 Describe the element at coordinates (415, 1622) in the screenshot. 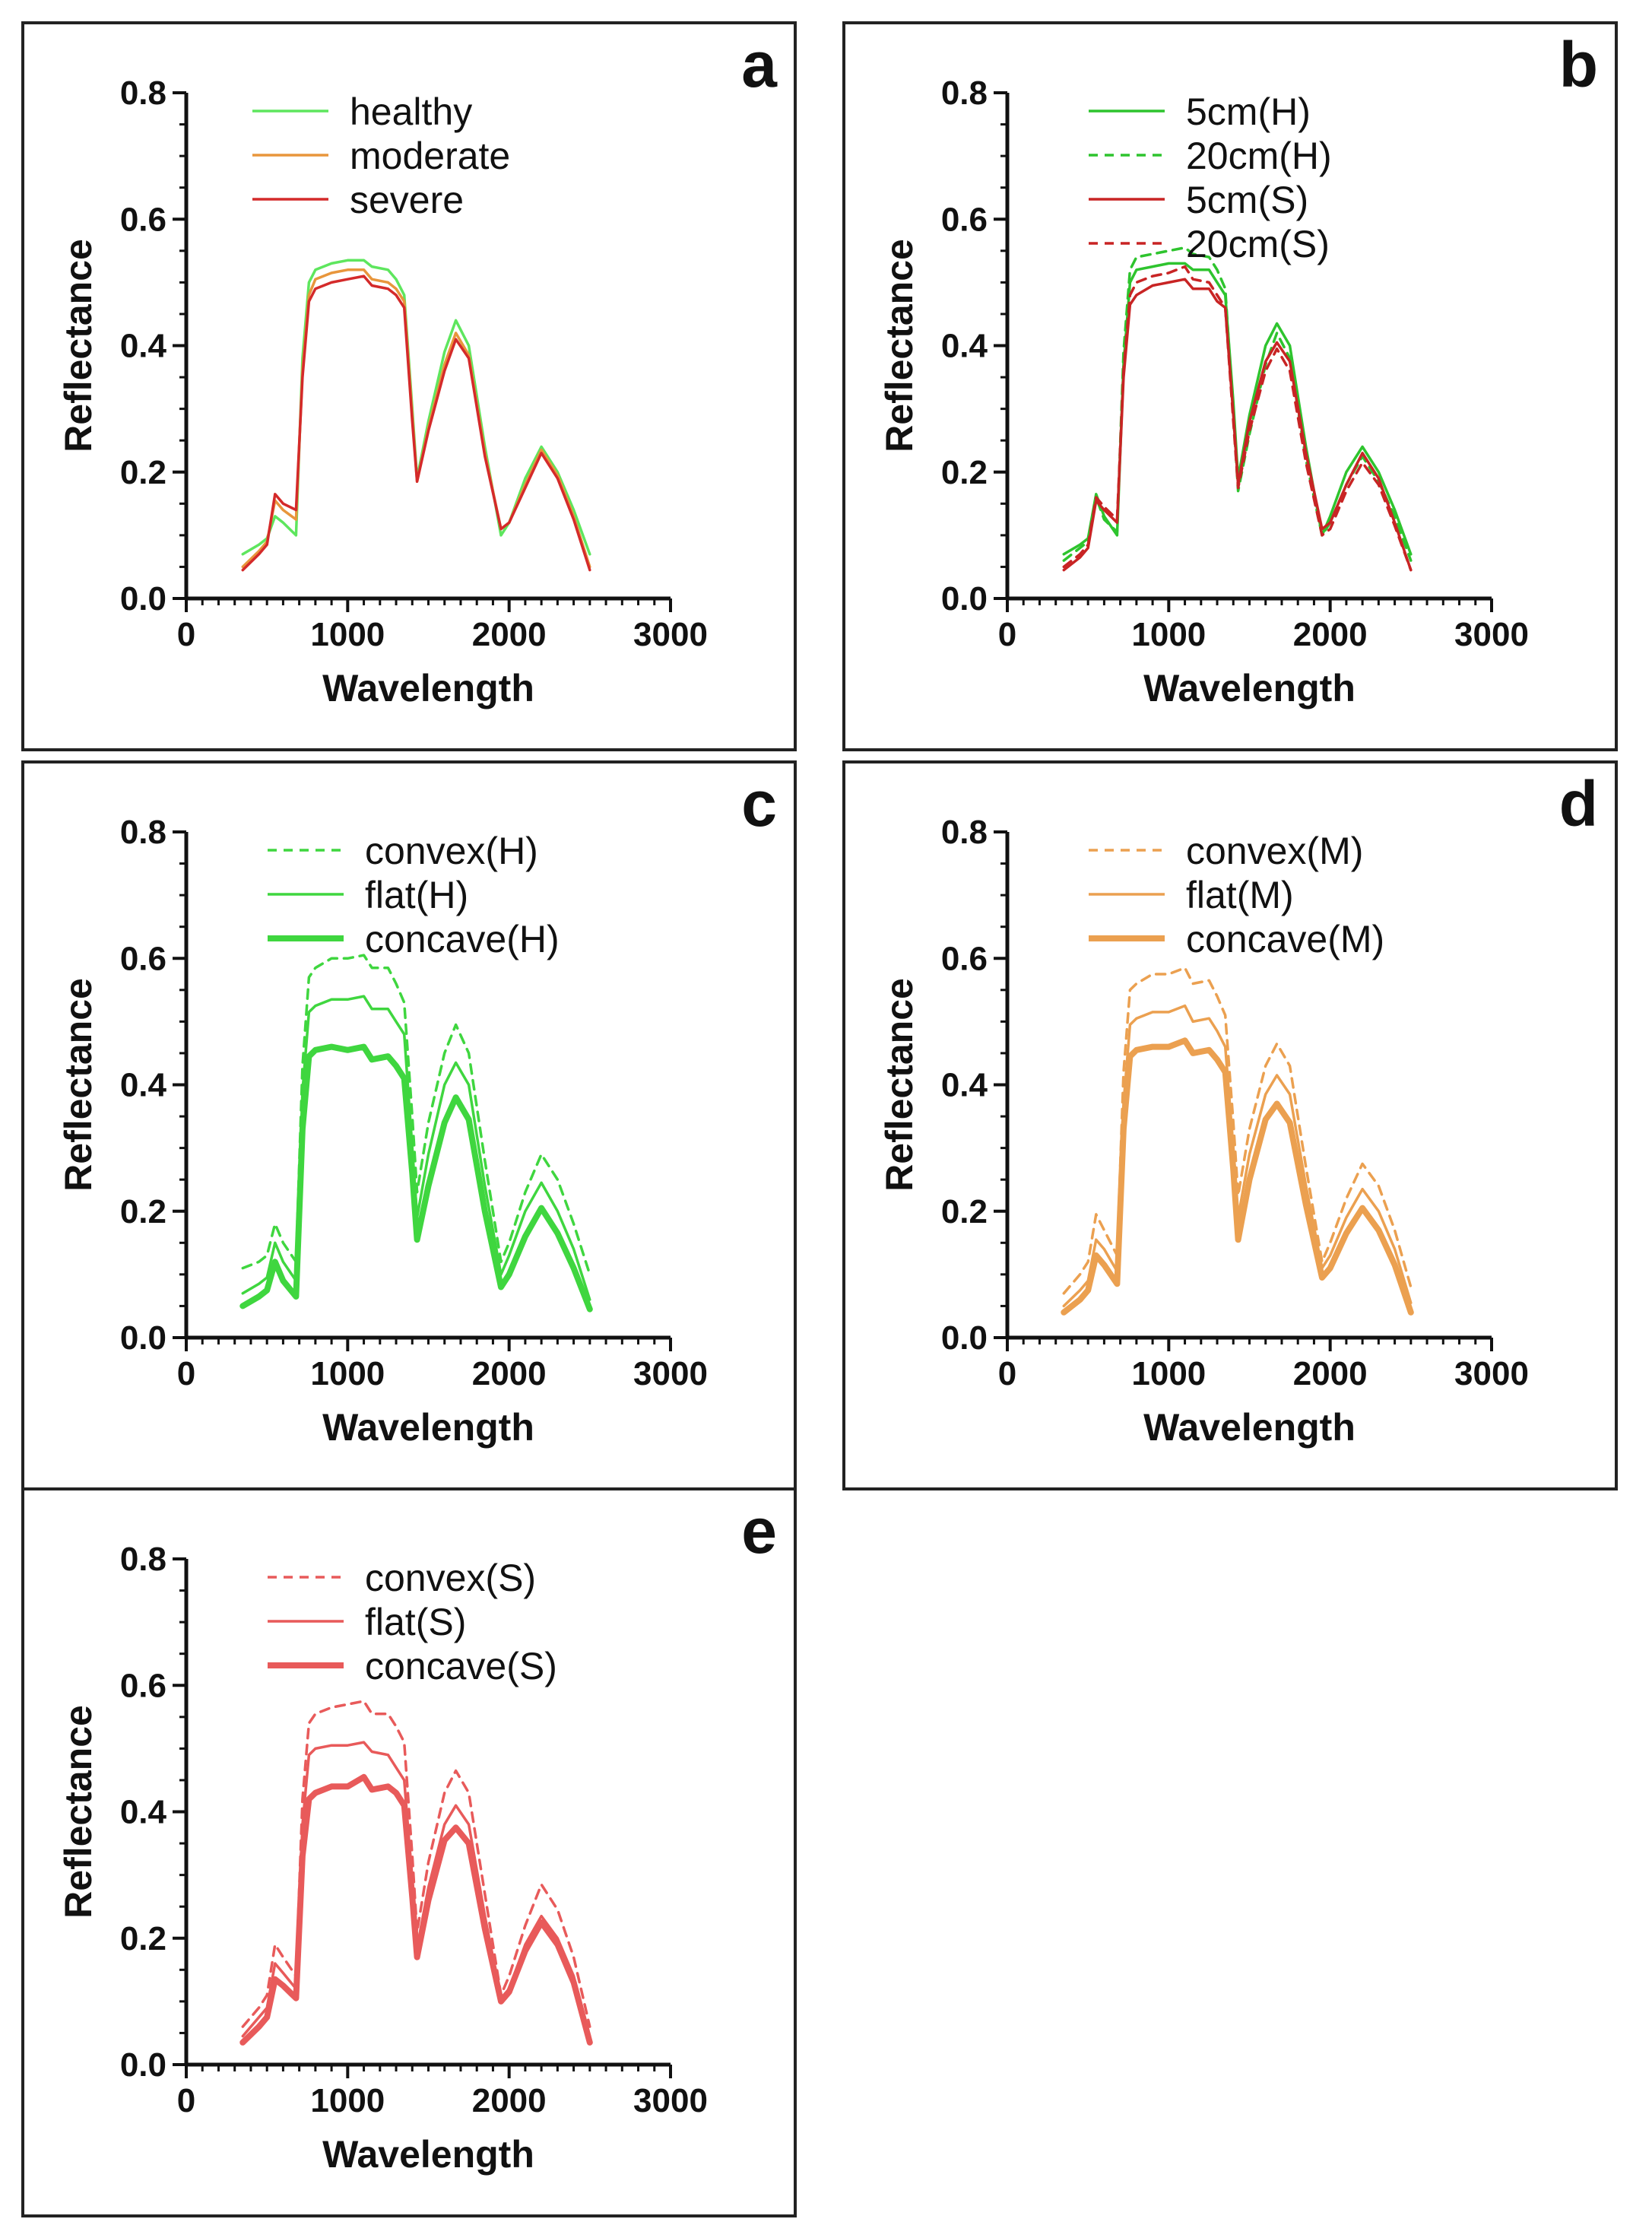

I see `legend-label: flat(S)` at that location.